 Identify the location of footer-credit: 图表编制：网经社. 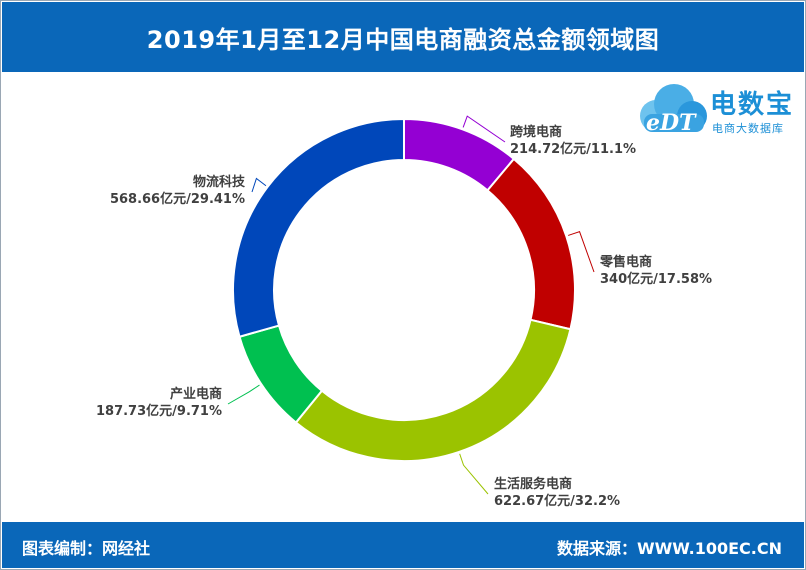
(86, 548).